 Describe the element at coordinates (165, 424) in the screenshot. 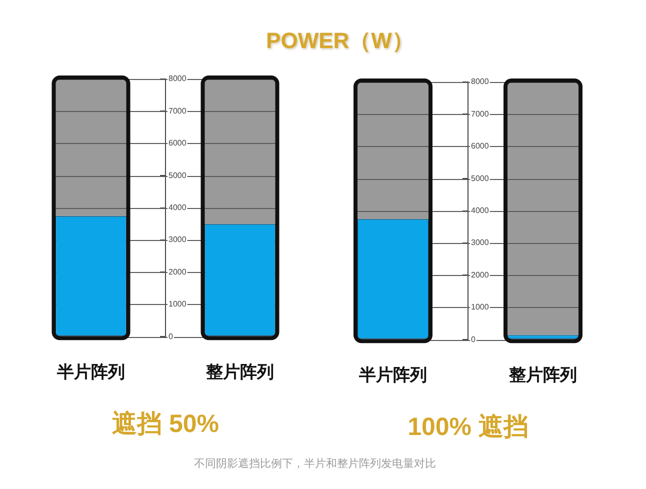

I see `x-axis-title: 遮挡 50%` at that location.